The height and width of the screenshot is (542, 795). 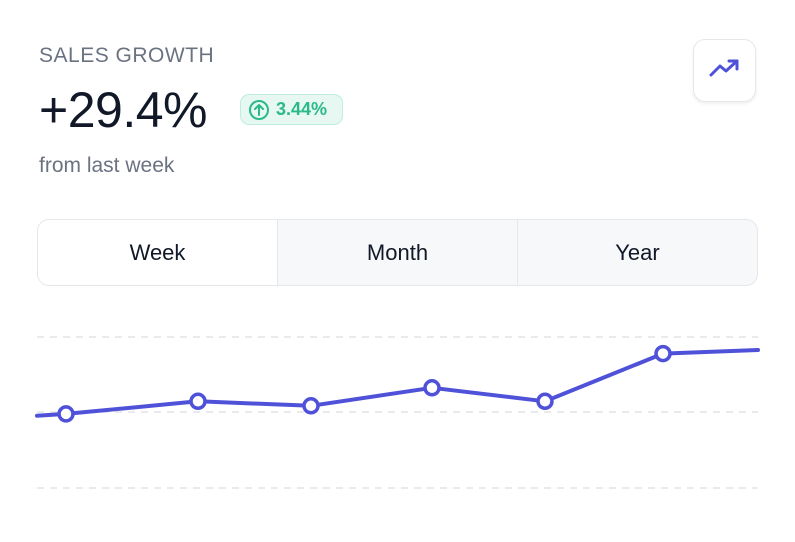 What do you see at coordinates (259, 110) in the screenshot?
I see `arrow-up-circle-icon` at bounding box center [259, 110].